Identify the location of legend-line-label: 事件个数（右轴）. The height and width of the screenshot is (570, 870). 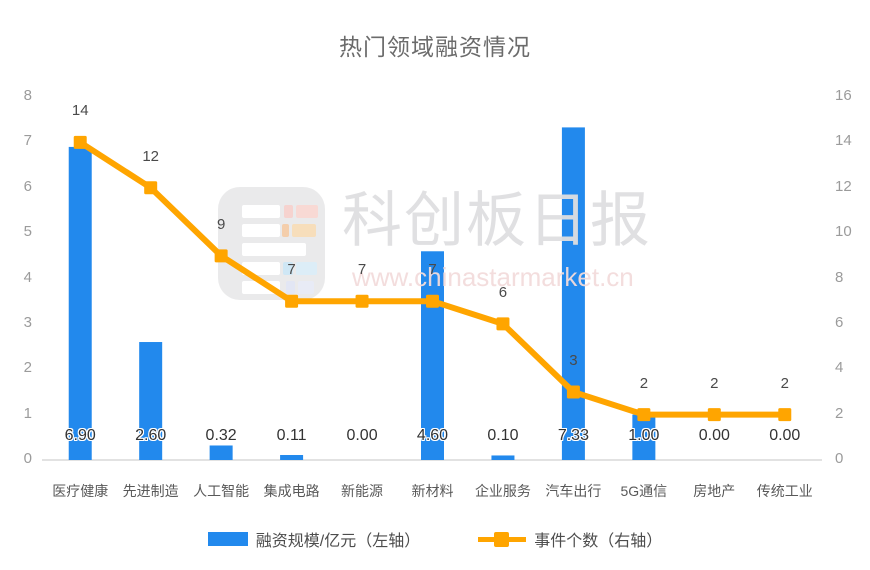
(598, 541).